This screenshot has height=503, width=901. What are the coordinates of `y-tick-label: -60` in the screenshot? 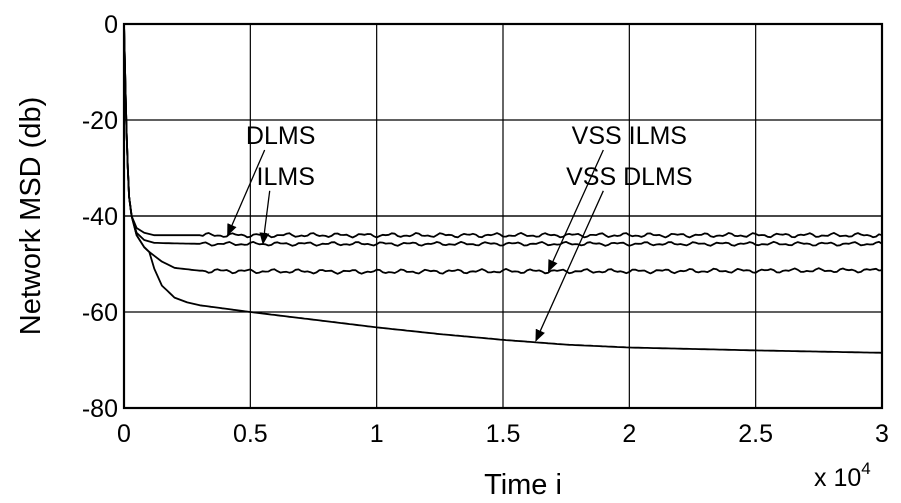 It's located at (100, 313).